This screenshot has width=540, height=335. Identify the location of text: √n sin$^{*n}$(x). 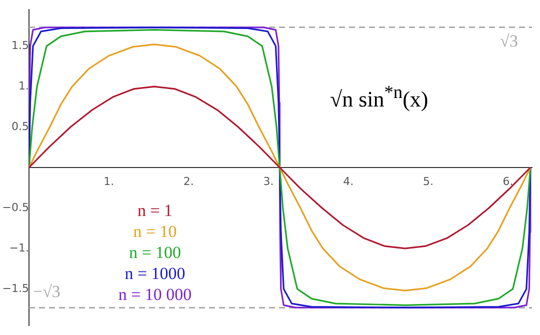
(379, 97).